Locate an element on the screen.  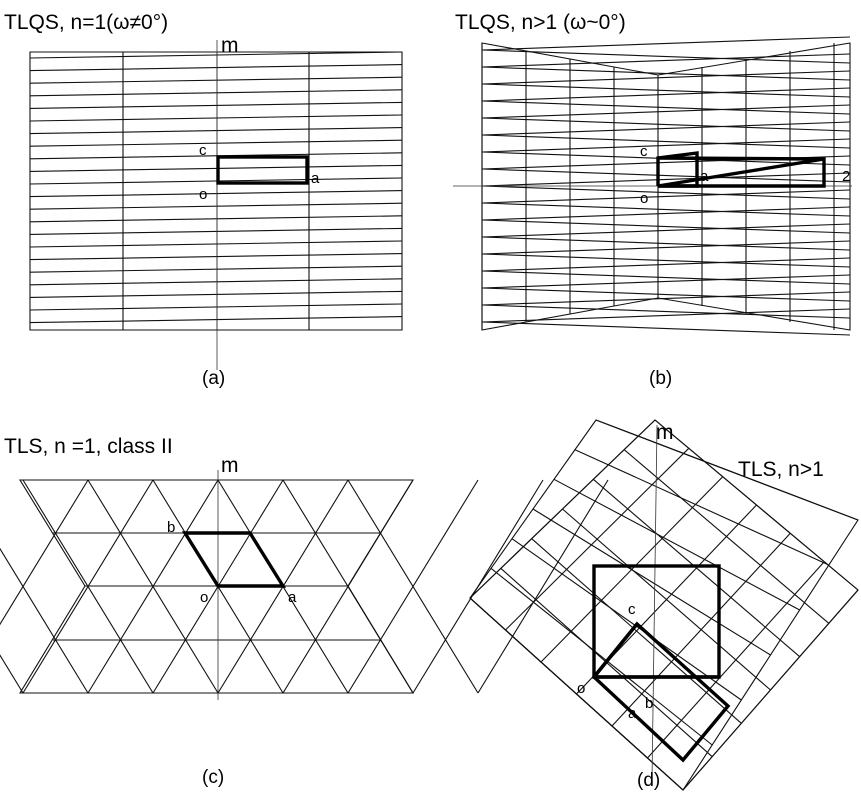
panel-c-rising-line is located at coordinates (44, 552).